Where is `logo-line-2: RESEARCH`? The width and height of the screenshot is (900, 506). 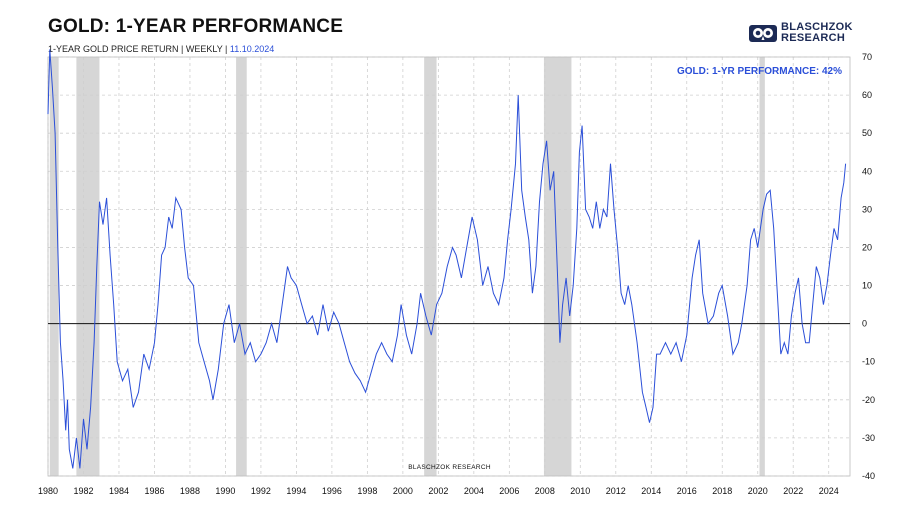 logo-line-2: RESEARCH is located at coordinates (813, 38).